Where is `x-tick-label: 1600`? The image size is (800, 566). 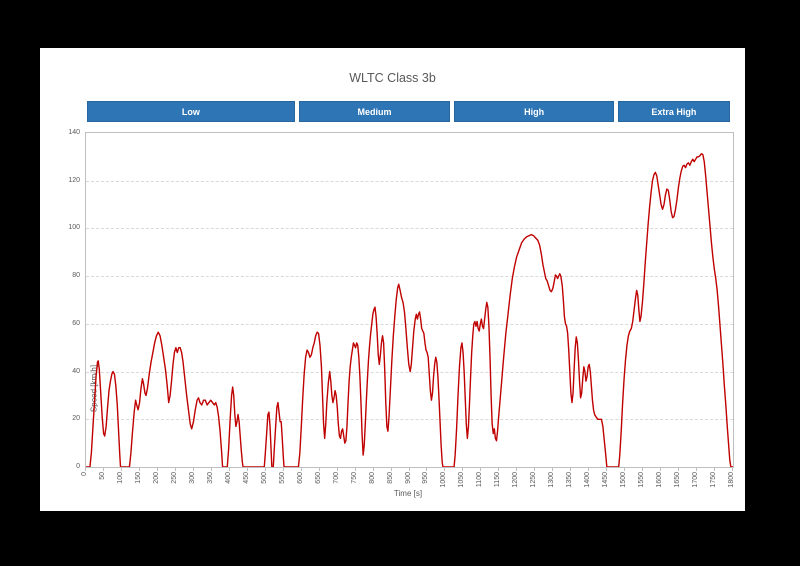
x-tick-label: 1600 is located at coordinates (660, 480).